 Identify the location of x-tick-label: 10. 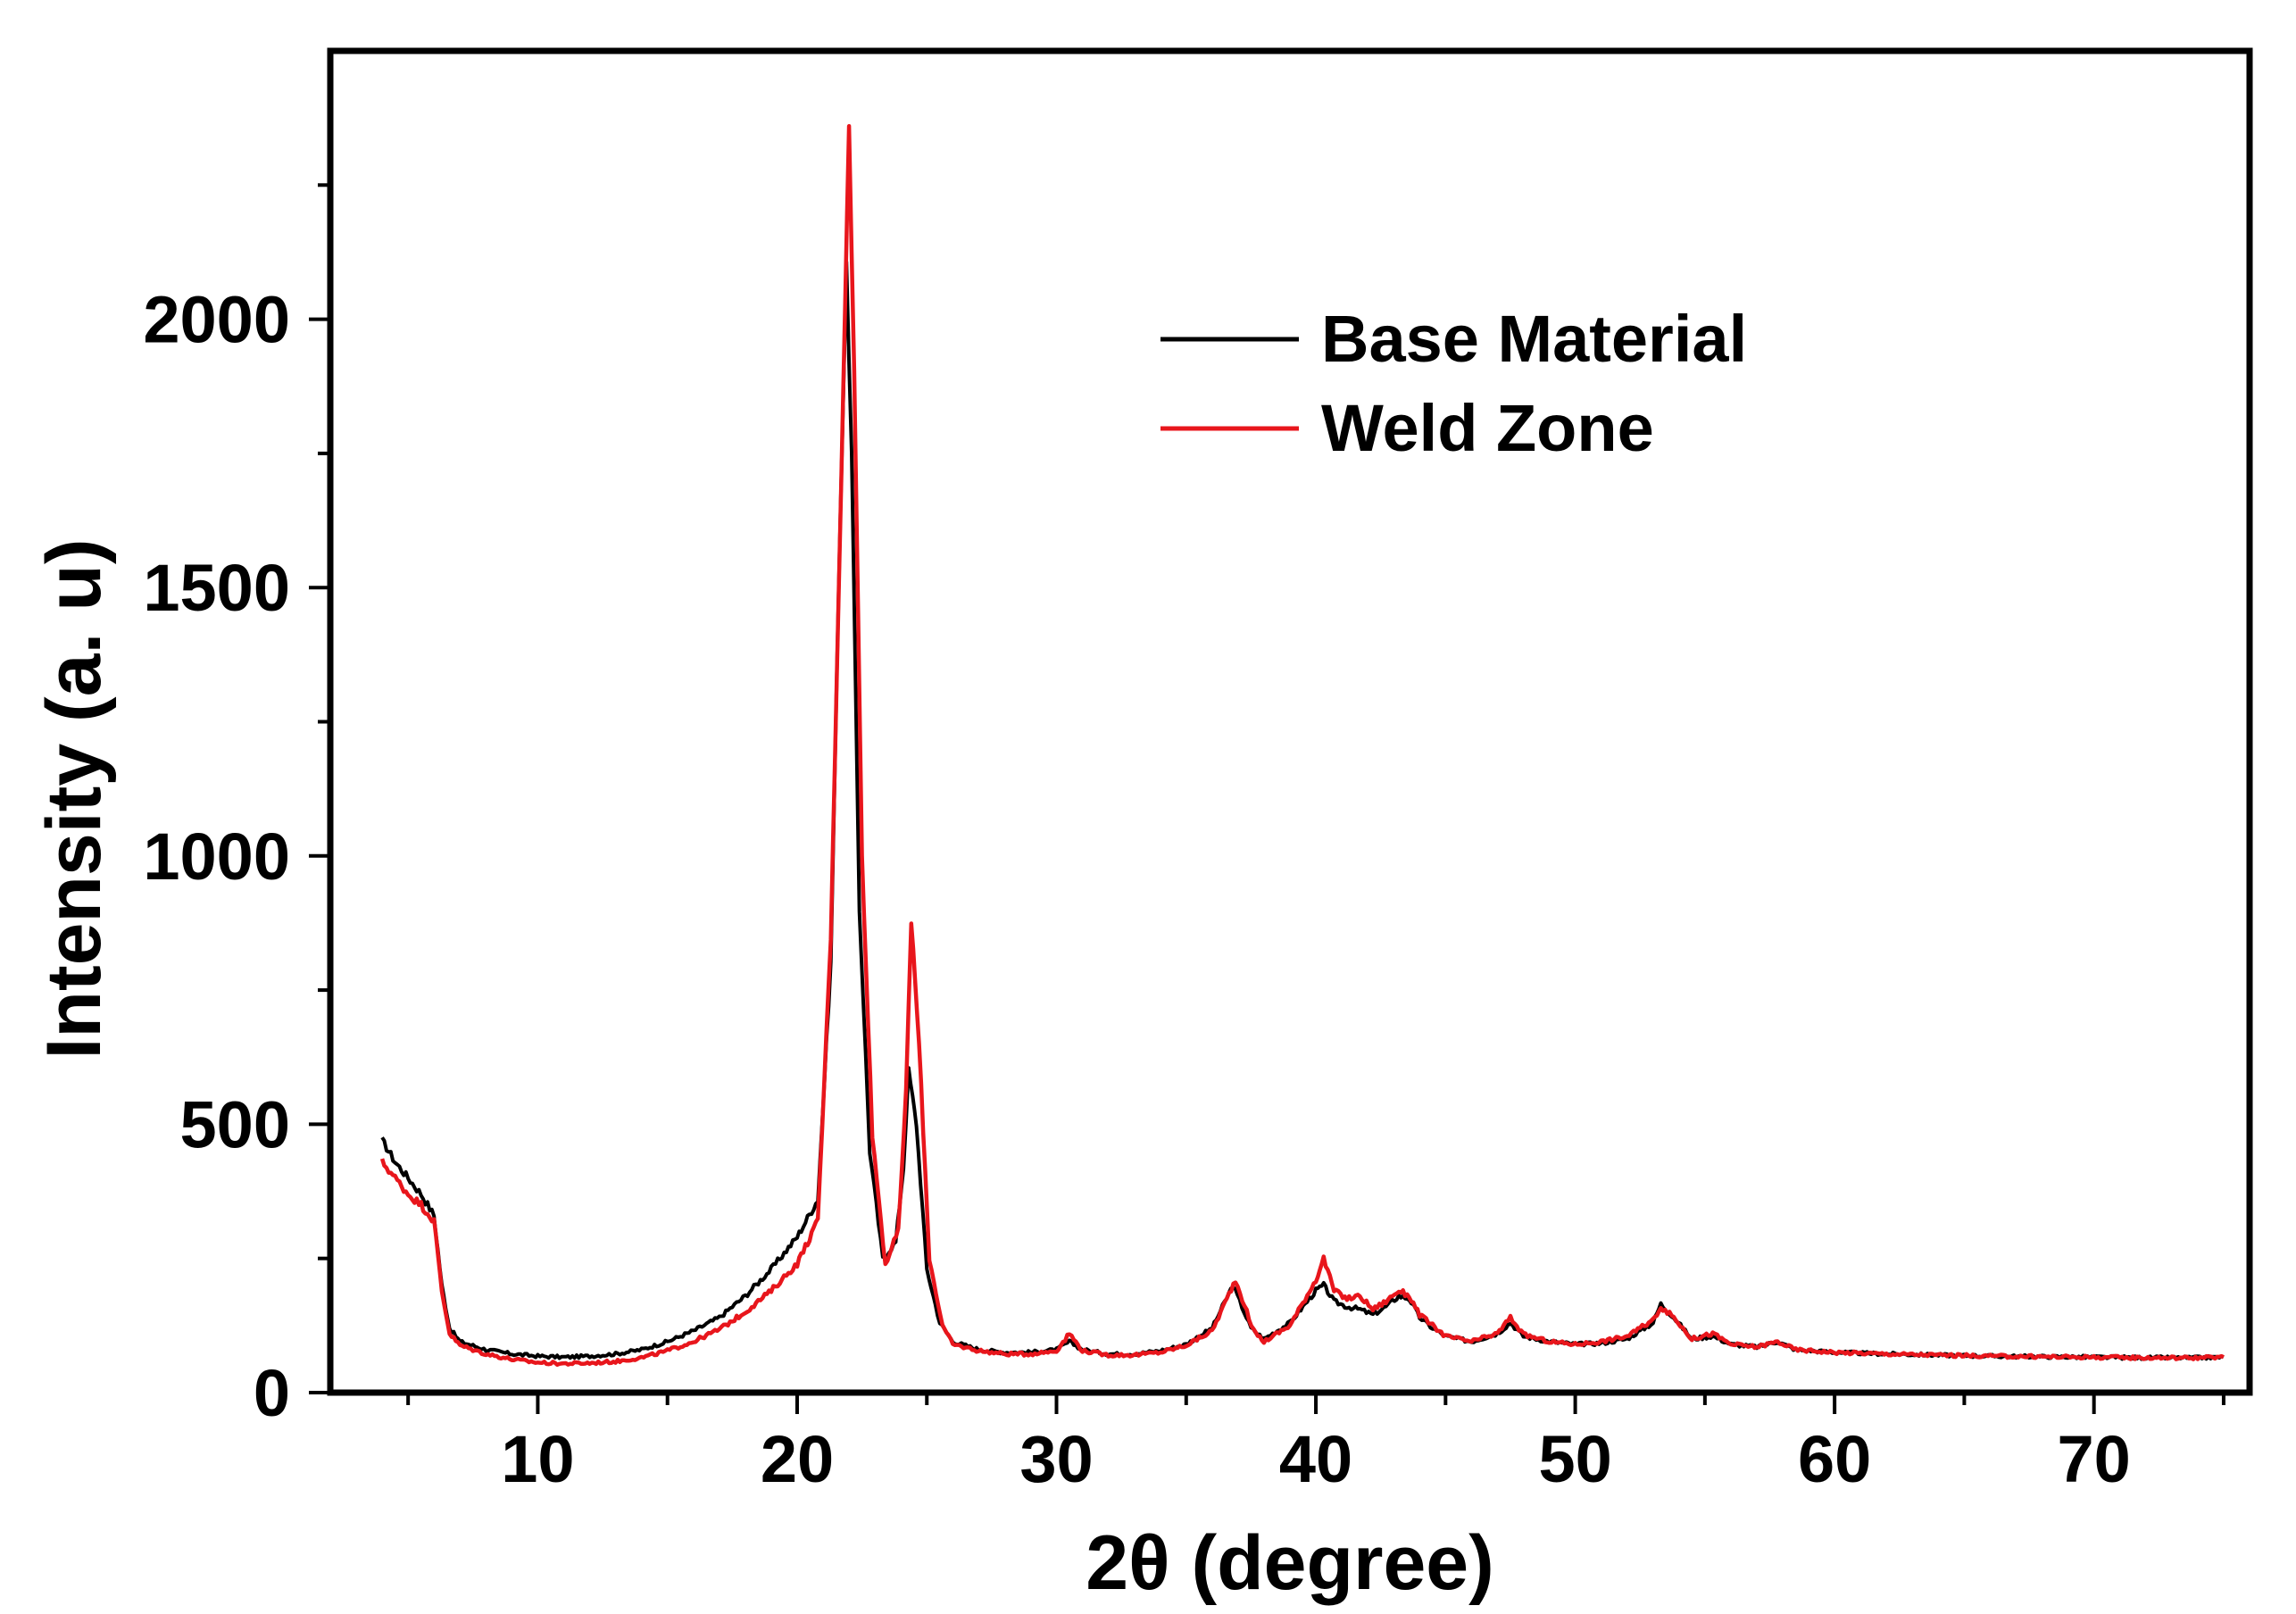
(537, 1459).